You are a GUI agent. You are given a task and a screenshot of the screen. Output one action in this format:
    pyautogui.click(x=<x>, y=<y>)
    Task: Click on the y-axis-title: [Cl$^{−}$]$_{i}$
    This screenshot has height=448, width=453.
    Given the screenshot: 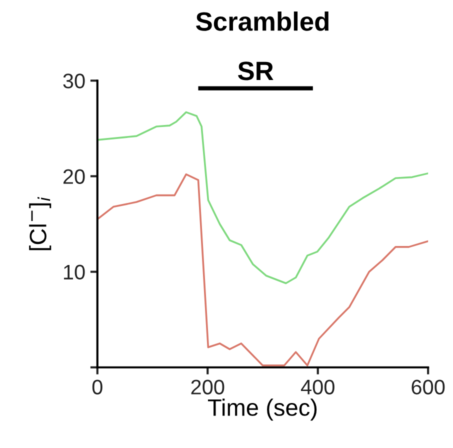 What is the action you would take?
    pyautogui.click(x=40, y=223)
    